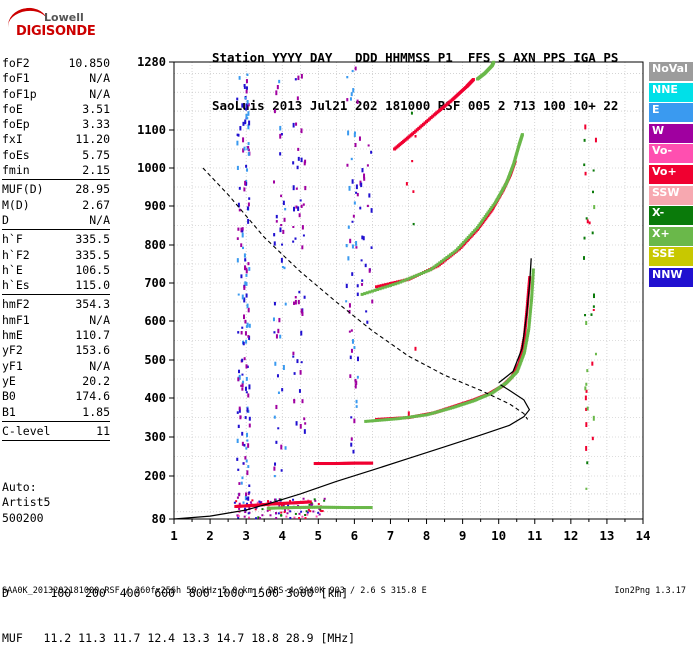 The image size is (700, 661). Describe the element at coordinates (96, 154) in the screenshot. I see `param-value: 5.75` at that location.